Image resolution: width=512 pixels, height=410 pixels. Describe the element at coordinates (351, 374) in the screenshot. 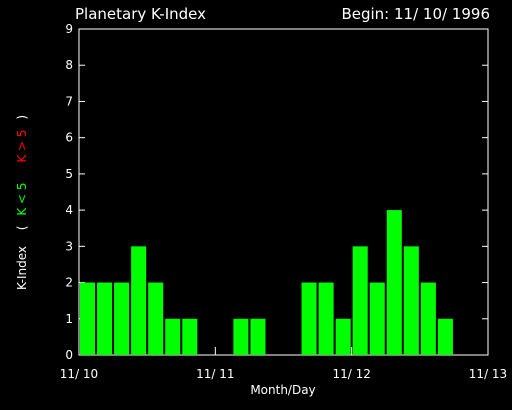

I see `x-tick-label: 11/ 12` at that location.